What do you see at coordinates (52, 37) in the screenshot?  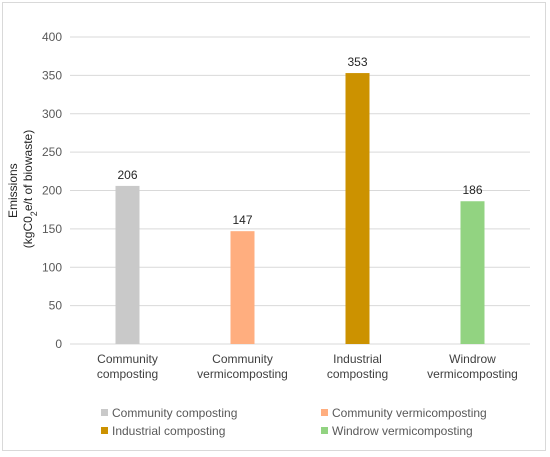 I see `y-tick-label: 400` at bounding box center [52, 37].